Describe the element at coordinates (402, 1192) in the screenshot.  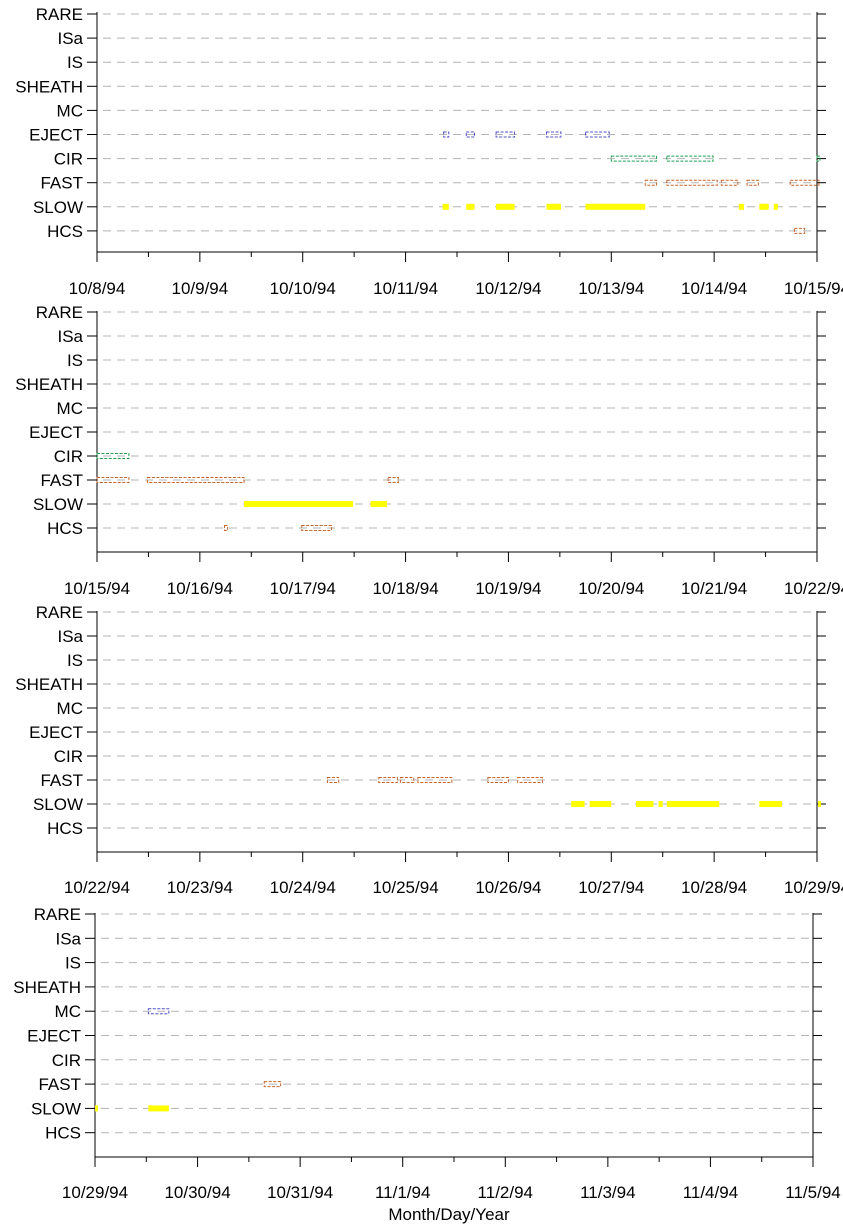
I see `x-tick-label: 11/1/94` at that location.